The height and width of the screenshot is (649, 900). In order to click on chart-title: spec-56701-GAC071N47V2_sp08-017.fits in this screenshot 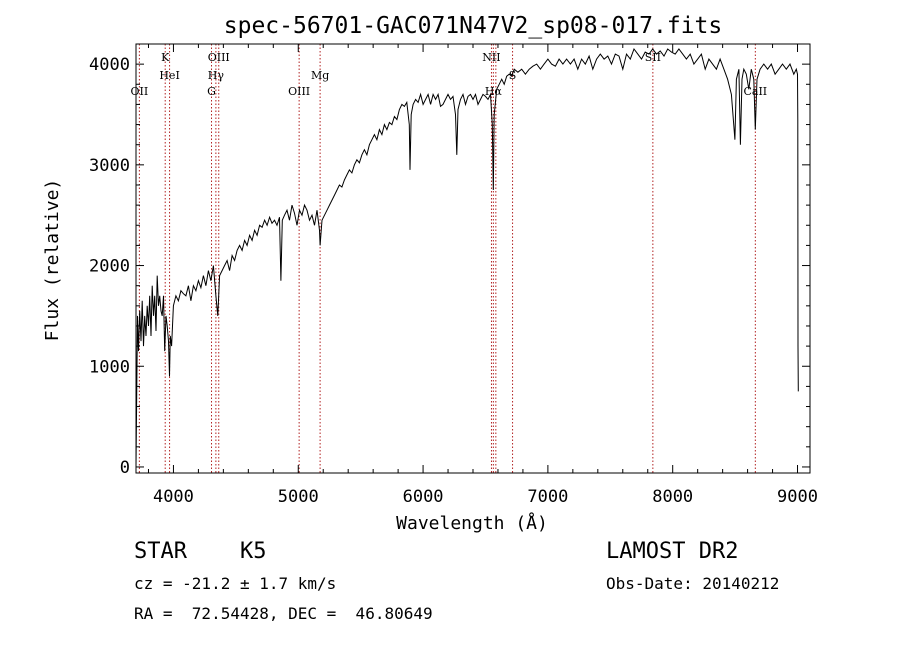, I will do `click(473, 26)`.